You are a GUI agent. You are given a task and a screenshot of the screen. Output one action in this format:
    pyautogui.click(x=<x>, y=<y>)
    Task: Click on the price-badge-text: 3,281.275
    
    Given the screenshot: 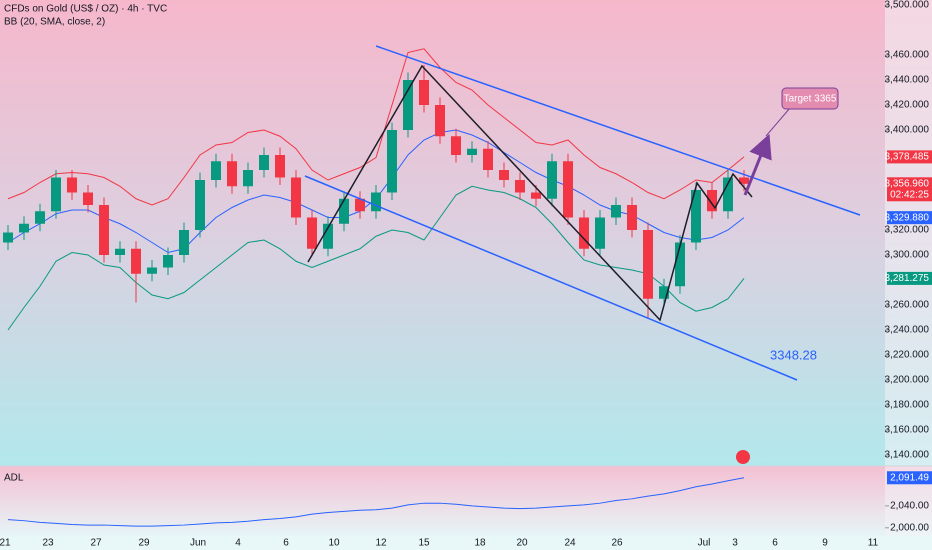 What is the action you would take?
    pyautogui.click(x=907, y=278)
    